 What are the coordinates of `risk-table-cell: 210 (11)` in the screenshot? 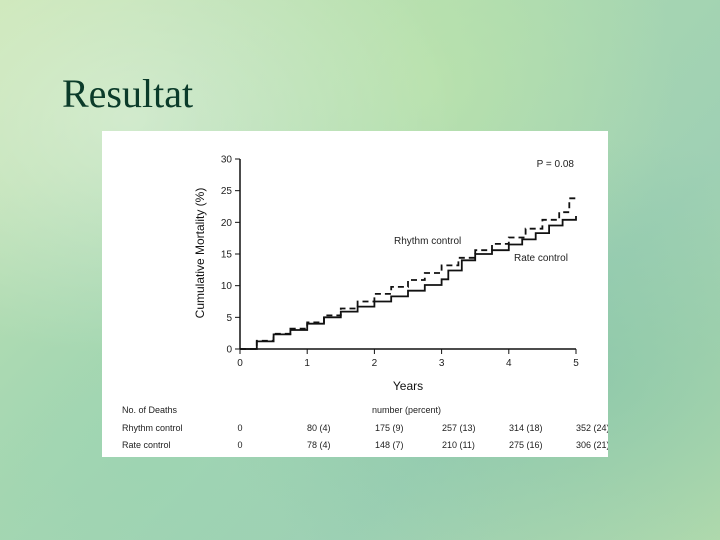 It's located at (458, 445).